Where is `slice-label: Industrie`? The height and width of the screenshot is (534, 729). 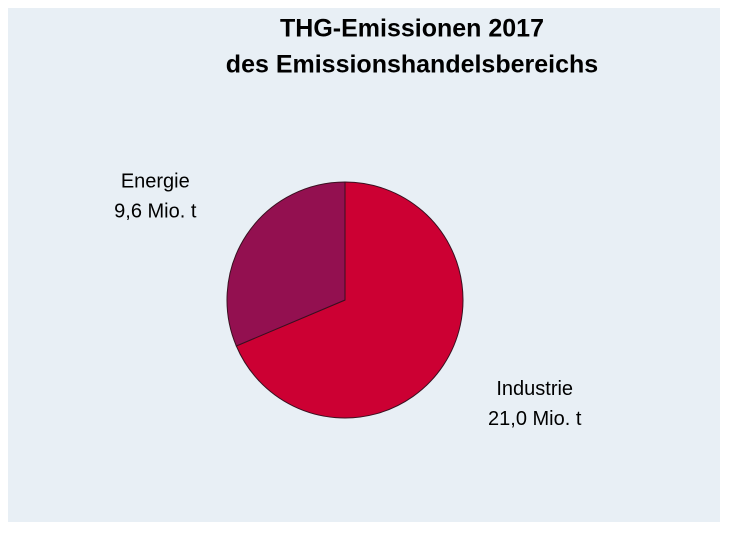 slice-label: Industrie is located at coordinates (534, 389).